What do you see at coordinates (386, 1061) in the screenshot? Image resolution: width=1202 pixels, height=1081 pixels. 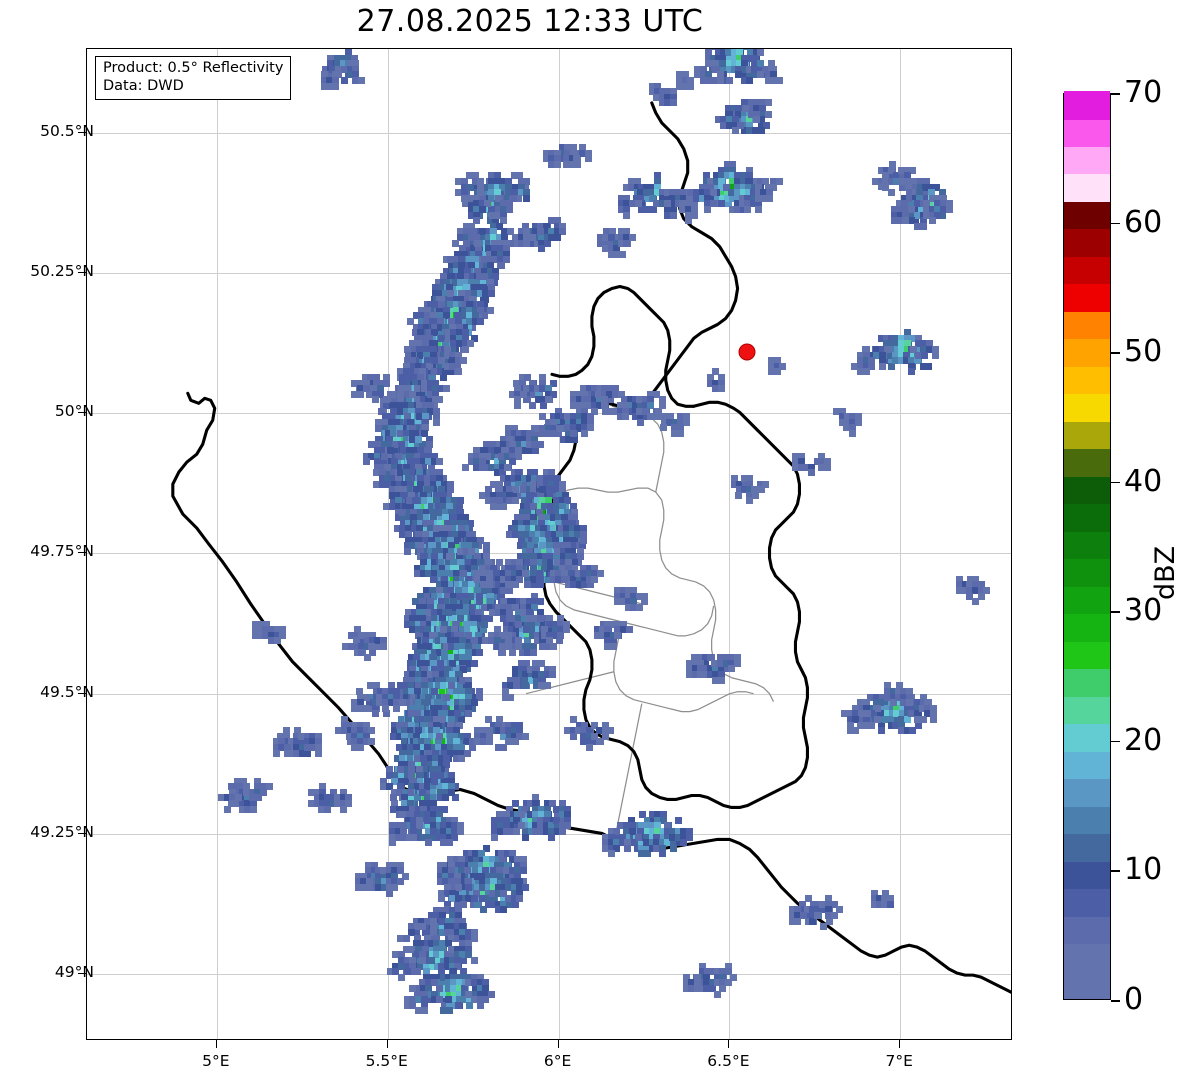 I see `longitude-tick-label: 5.5°E` at bounding box center [386, 1061].